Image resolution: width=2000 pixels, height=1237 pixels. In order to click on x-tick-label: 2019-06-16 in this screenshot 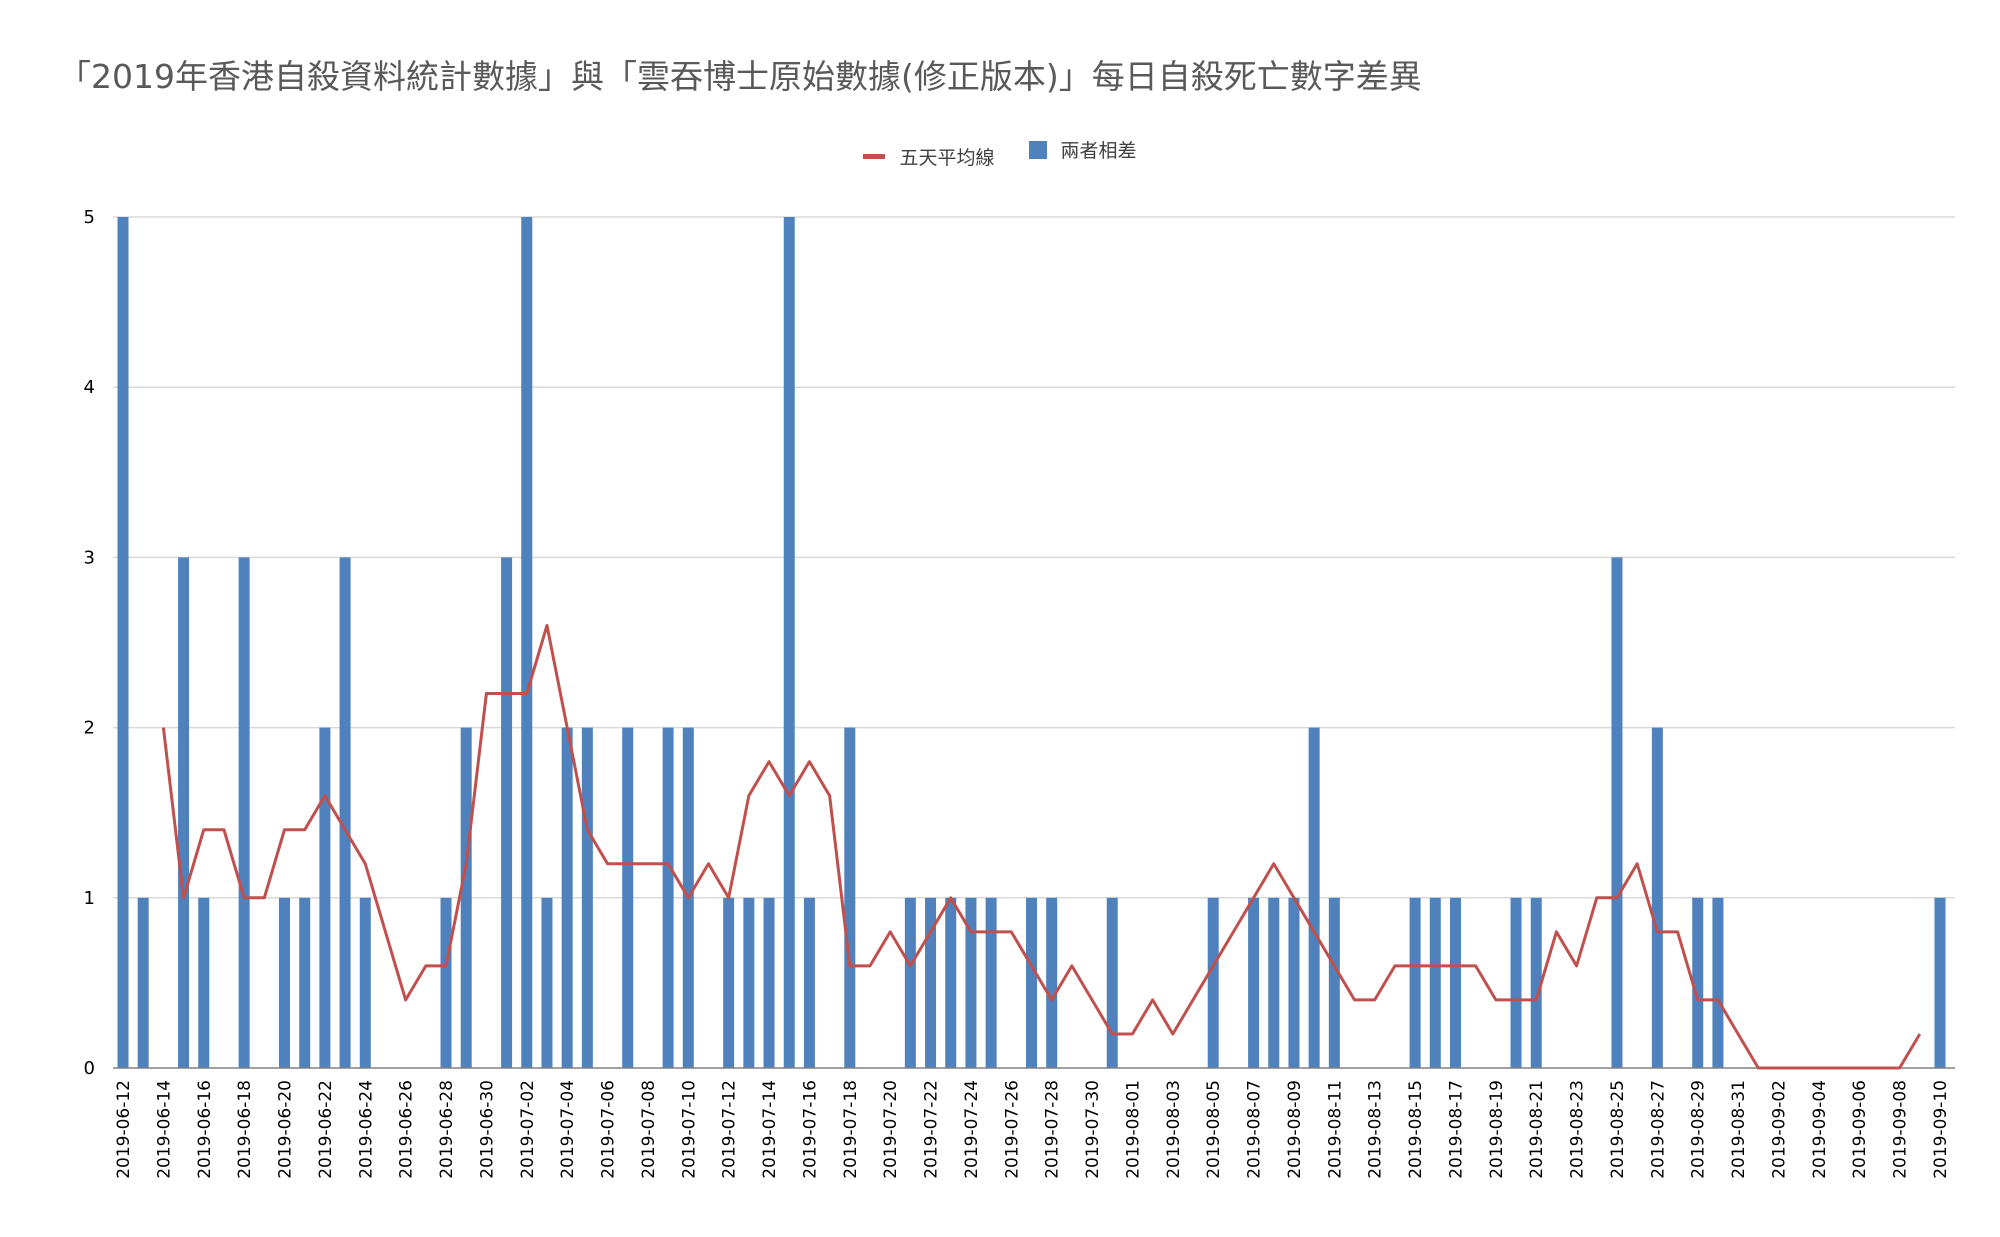, I will do `click(205, 1129)`.